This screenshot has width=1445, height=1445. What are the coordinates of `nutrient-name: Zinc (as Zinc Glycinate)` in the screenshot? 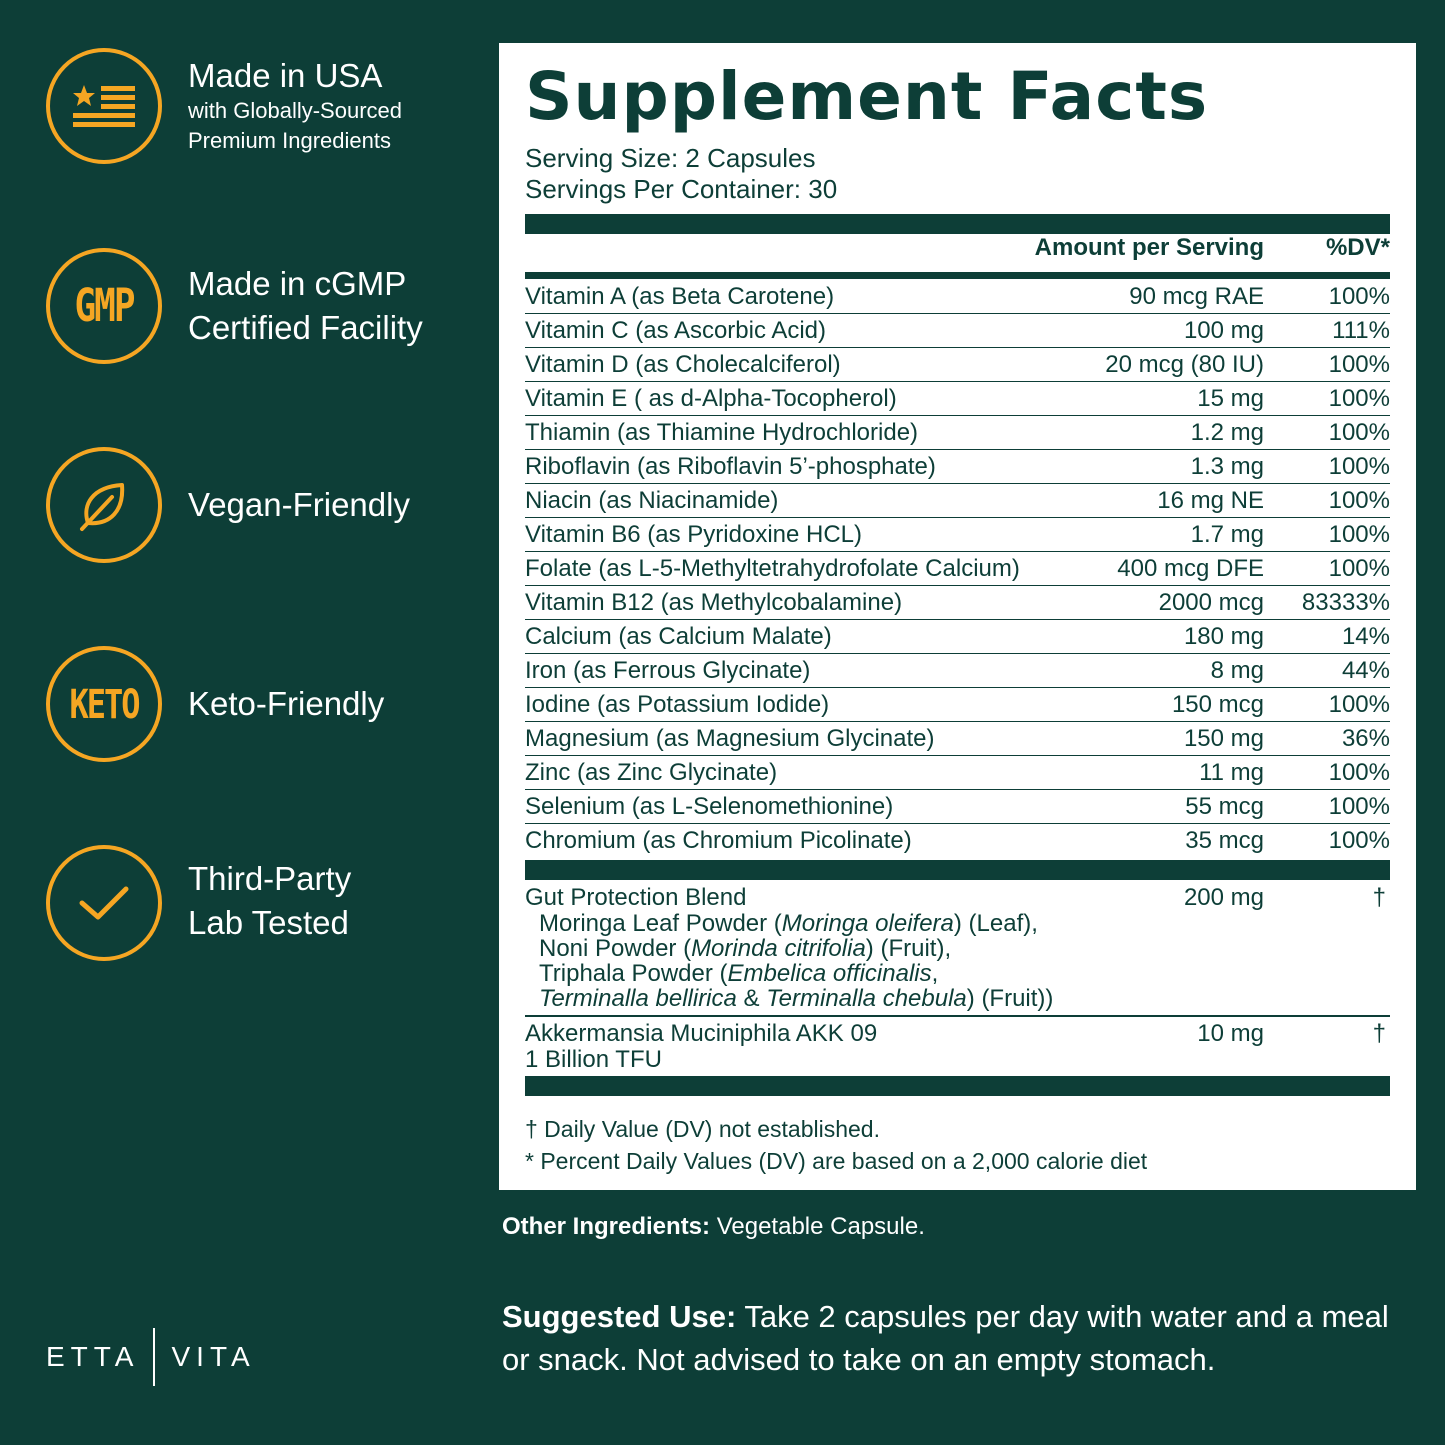 It's located at (651, 772).